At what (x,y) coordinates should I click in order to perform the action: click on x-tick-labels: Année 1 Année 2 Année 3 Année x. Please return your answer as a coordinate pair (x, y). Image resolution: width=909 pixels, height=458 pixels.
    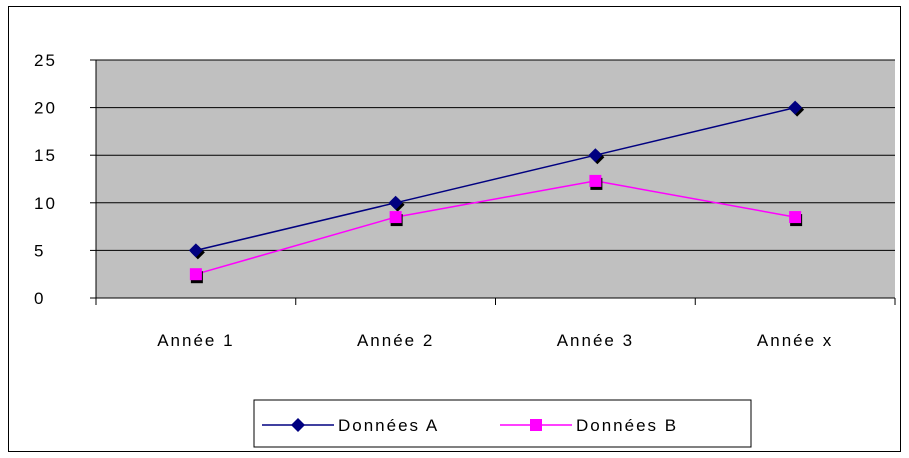
    Looking at the image, I should click on (495, 340).